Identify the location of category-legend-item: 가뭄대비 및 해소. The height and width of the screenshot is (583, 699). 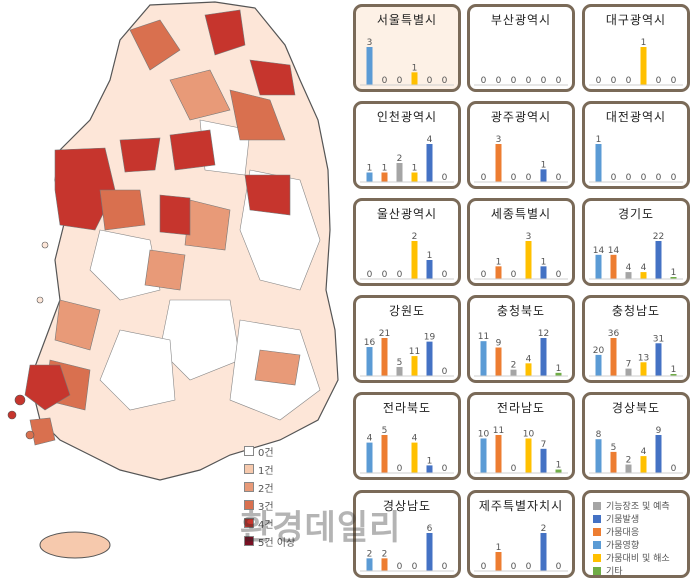
(631, 557).